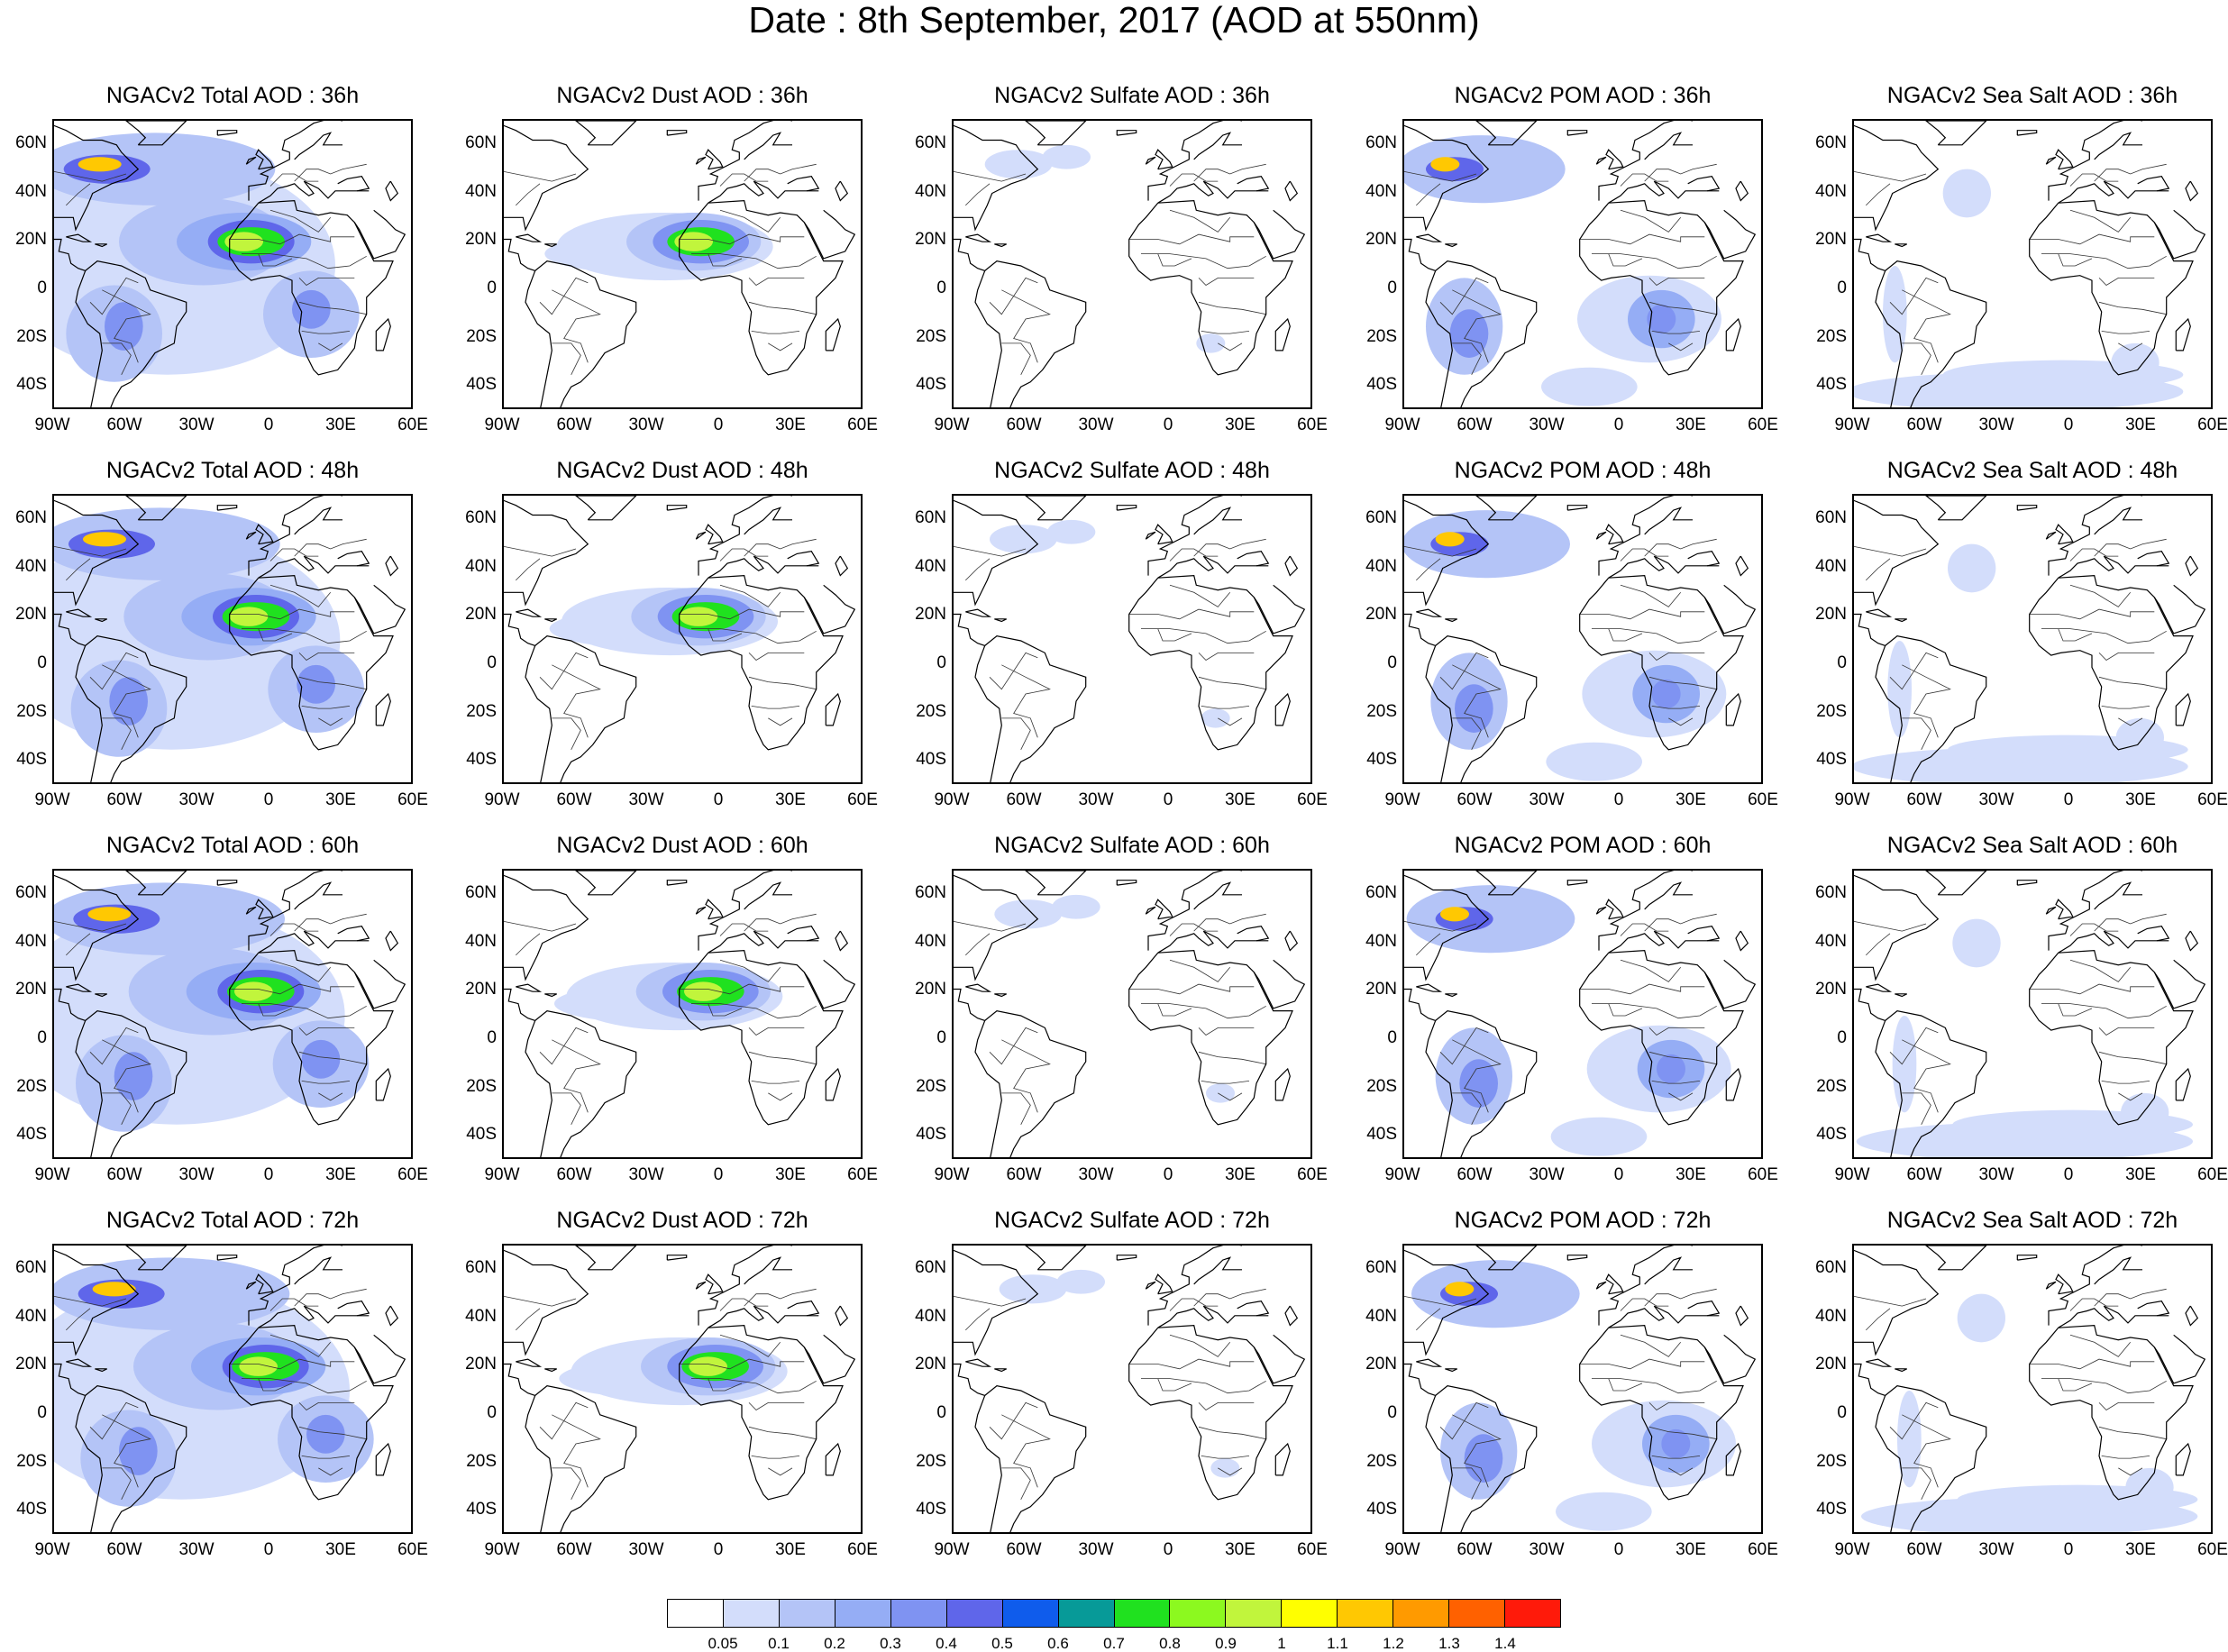 The image size is (2228, 1652). What do you see at coordinates (930, 240) in the screenshot?
I see `lat-tick-label: 20N` at bounding box center [930, 240].